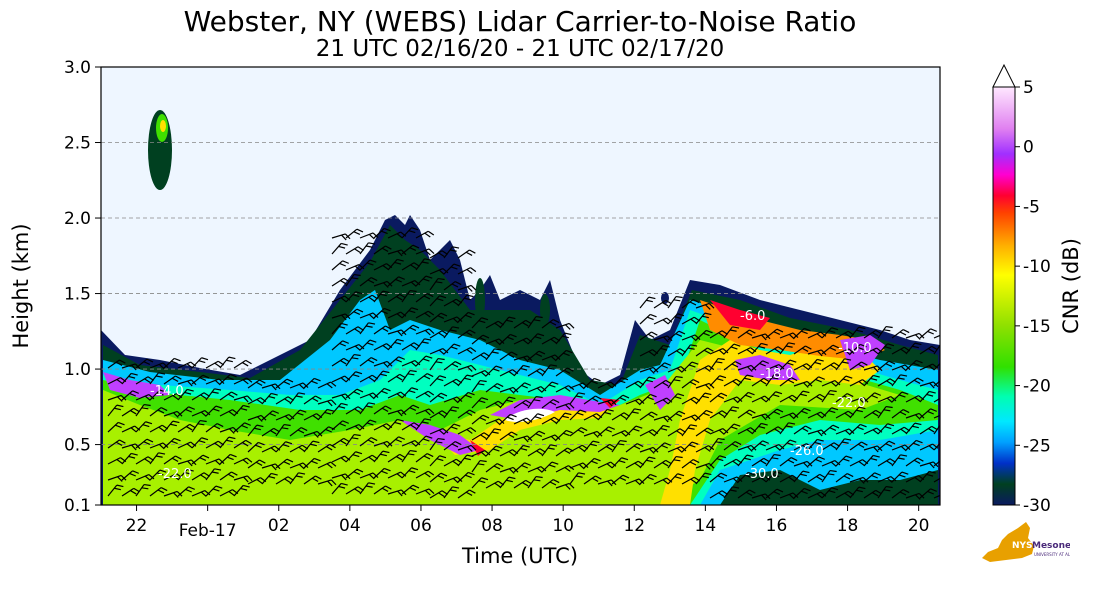 This screenshot has height=600, width=1093. What do you see at coordinates (77, 370) in the screenshot?
I see `y-tick-label: 1.0` at bounding box center [77, 370].